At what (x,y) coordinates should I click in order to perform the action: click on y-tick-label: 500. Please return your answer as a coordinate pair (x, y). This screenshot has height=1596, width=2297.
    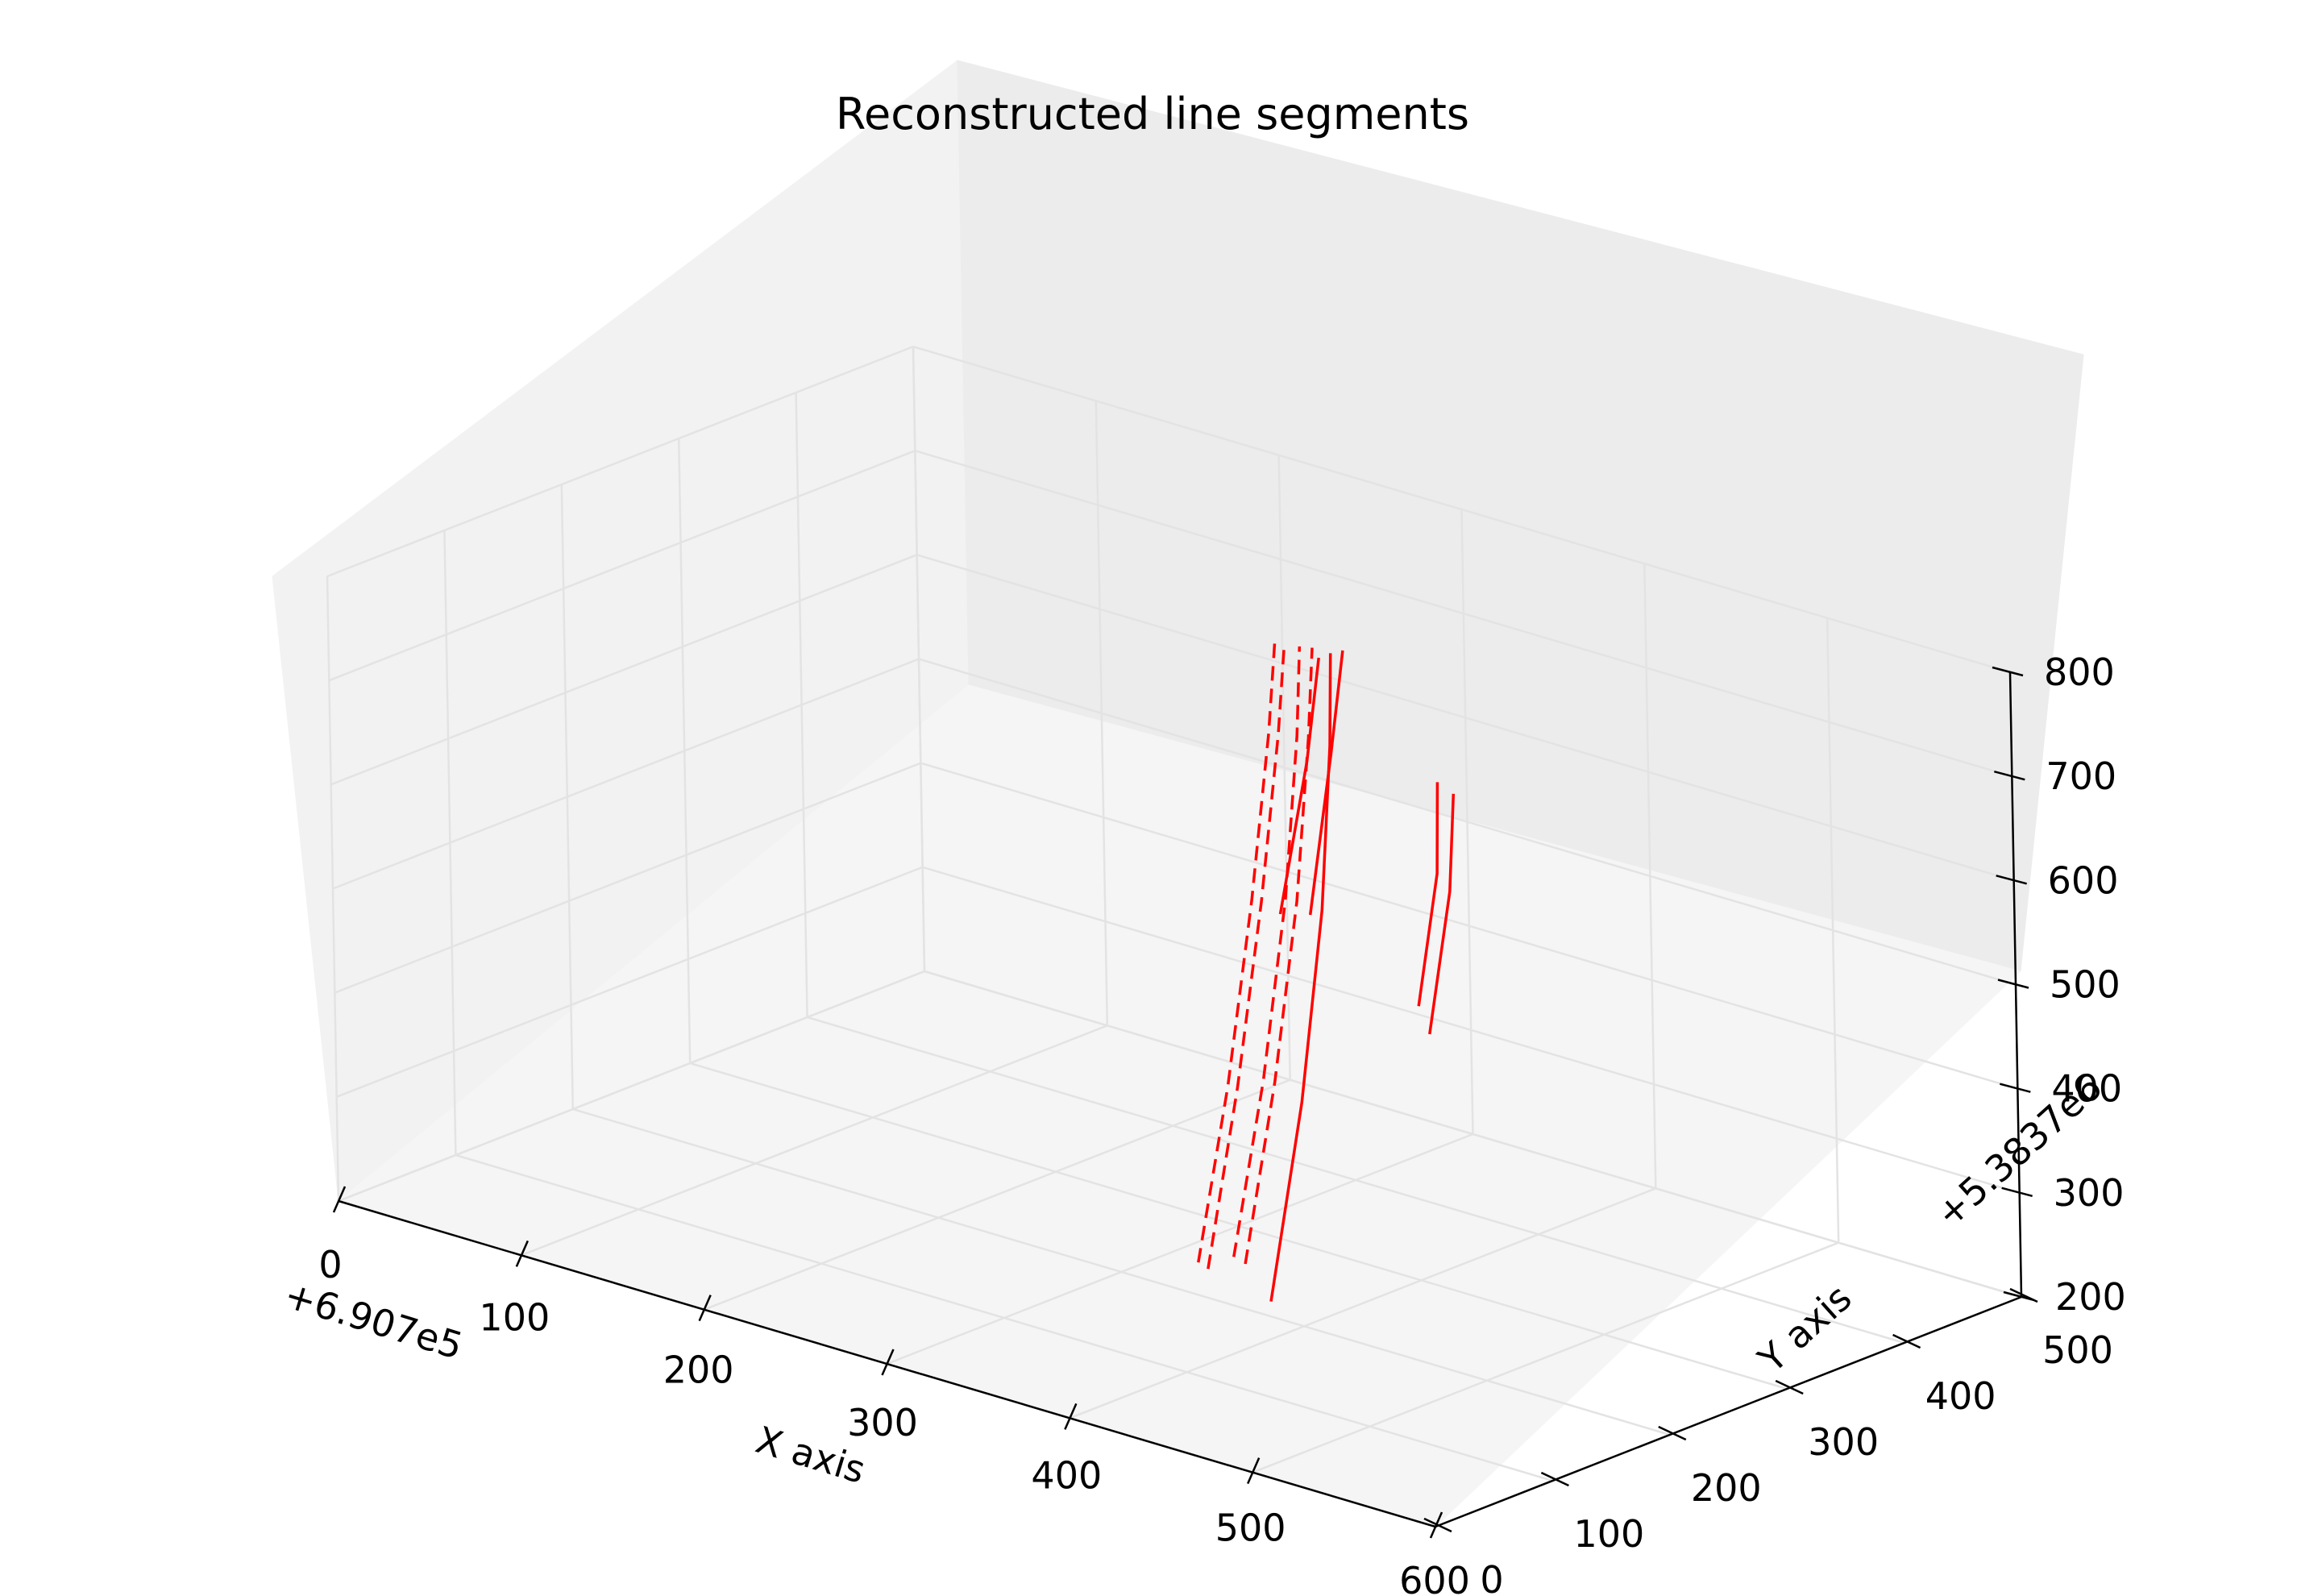
    Looking at the image, I should click on (2077, 1350).